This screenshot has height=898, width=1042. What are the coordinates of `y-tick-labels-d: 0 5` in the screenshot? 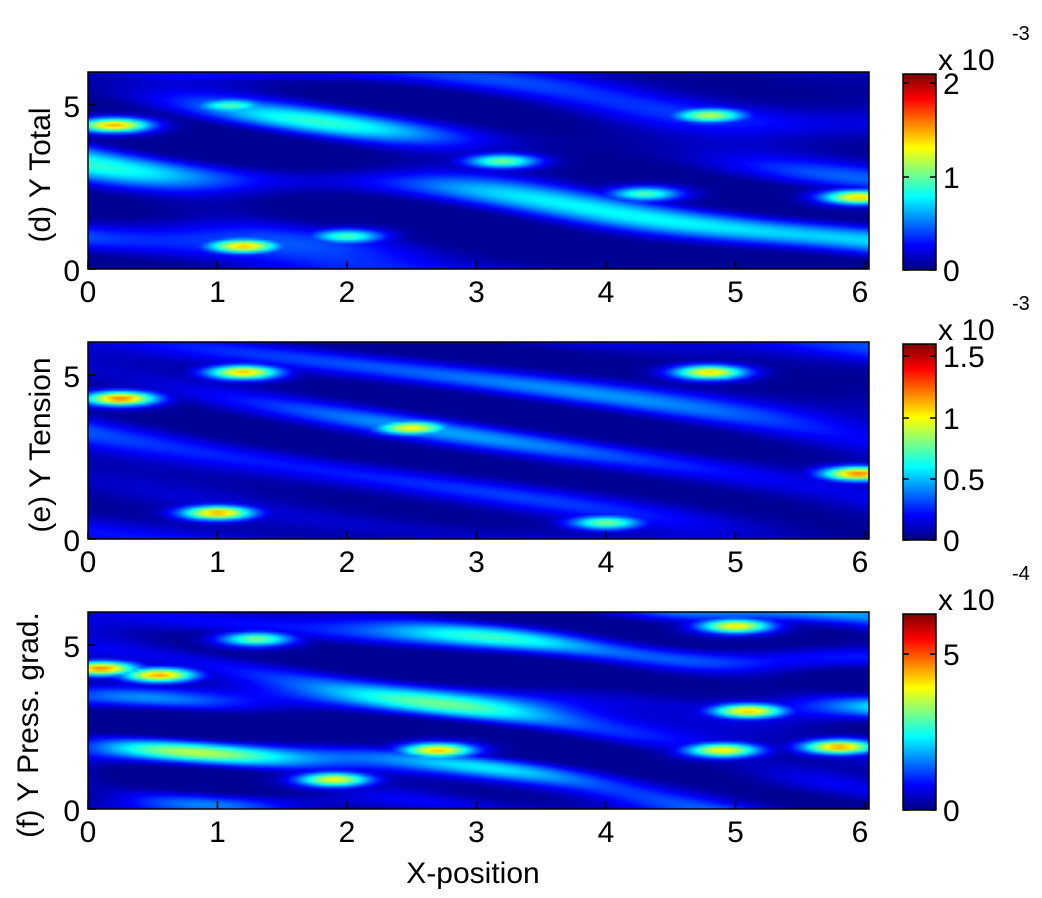 It's located at (71, 189).